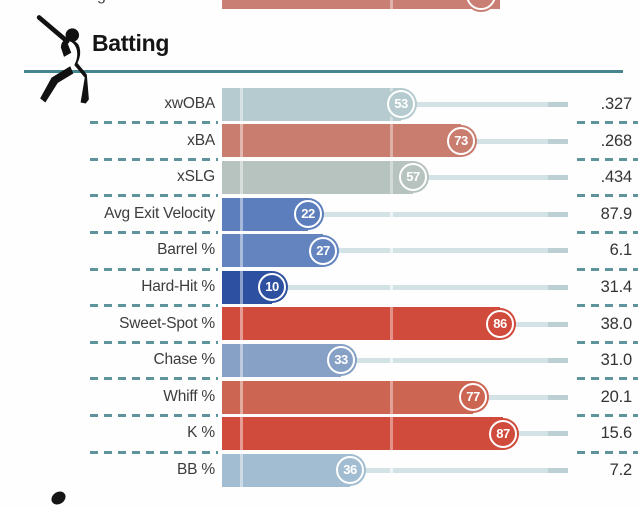  What do you see at coordinates (201, 433) in the screenshot?
I see `metric-label: K %` at bounding box center [201, 433].